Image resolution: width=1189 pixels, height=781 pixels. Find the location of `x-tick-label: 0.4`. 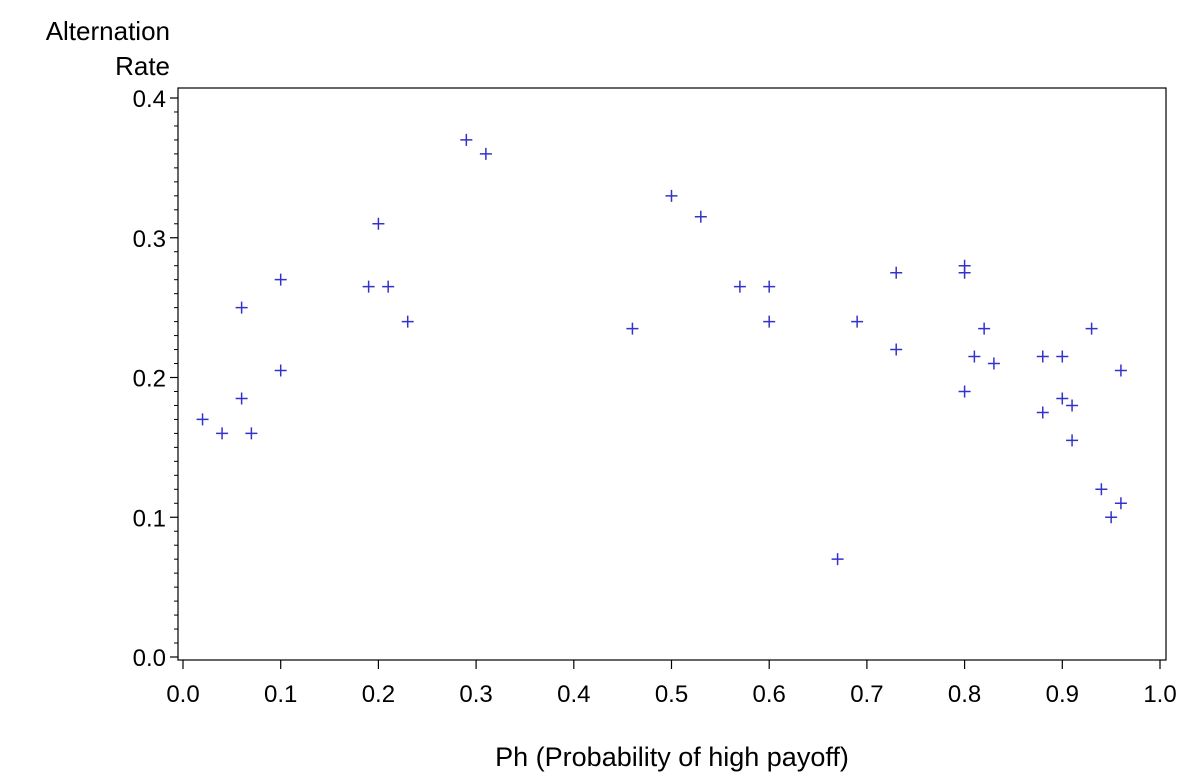

x-tick-label: 0.4 is located at coordinates (573, 694).